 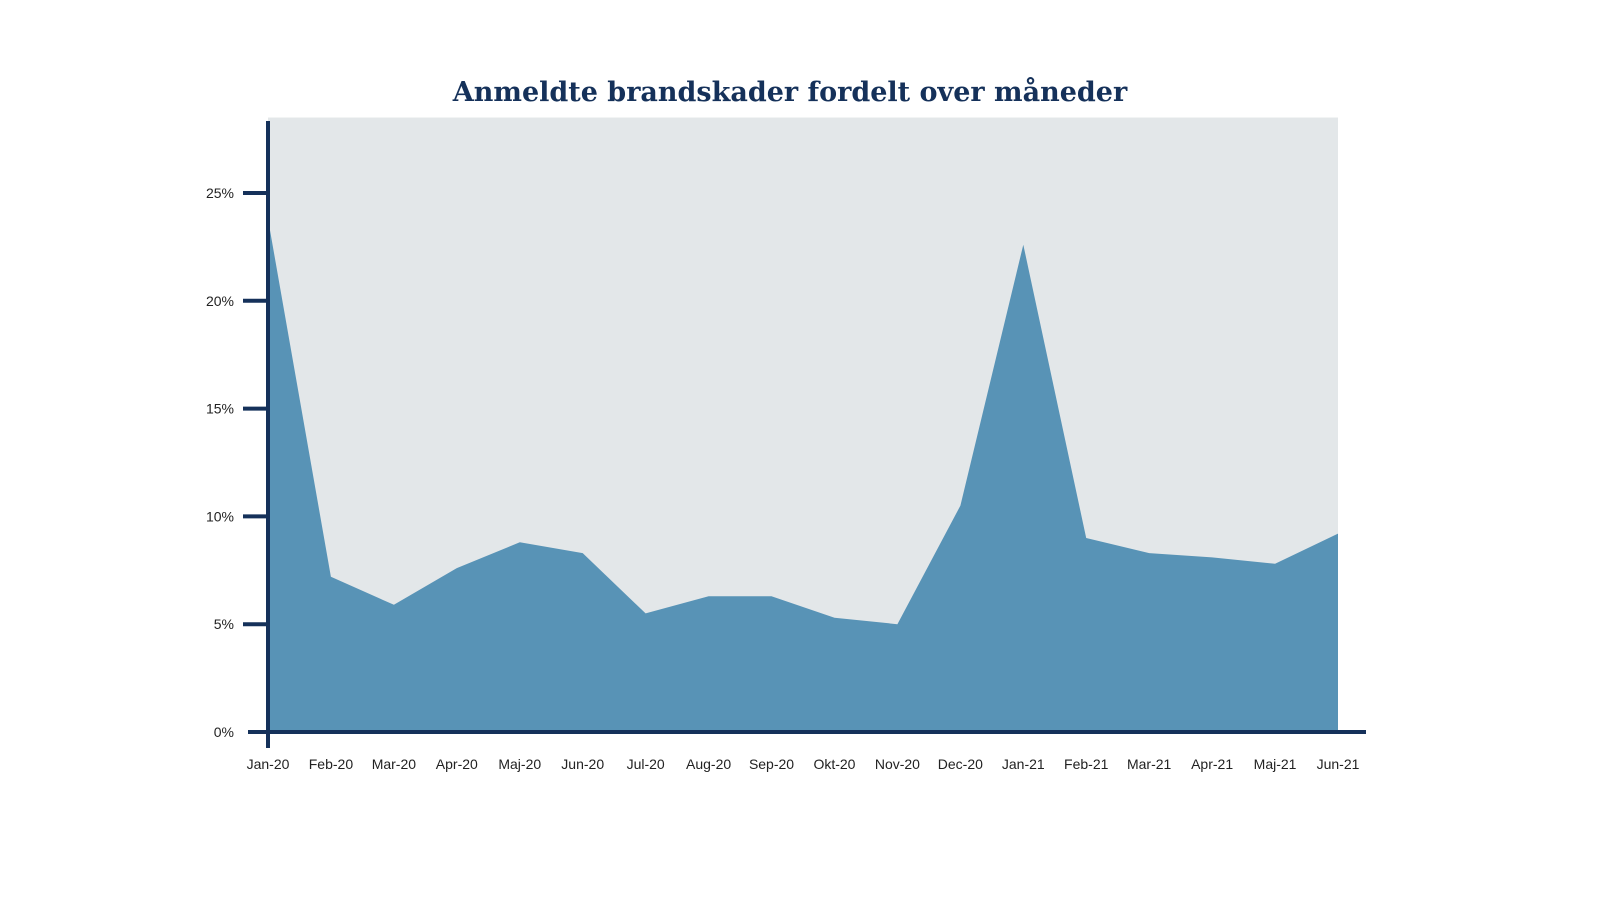 What do you see at coordinates (268, 764) in the screenshot?
I see `x-tick-label: Jan-20` at bounding box center [268, 764].